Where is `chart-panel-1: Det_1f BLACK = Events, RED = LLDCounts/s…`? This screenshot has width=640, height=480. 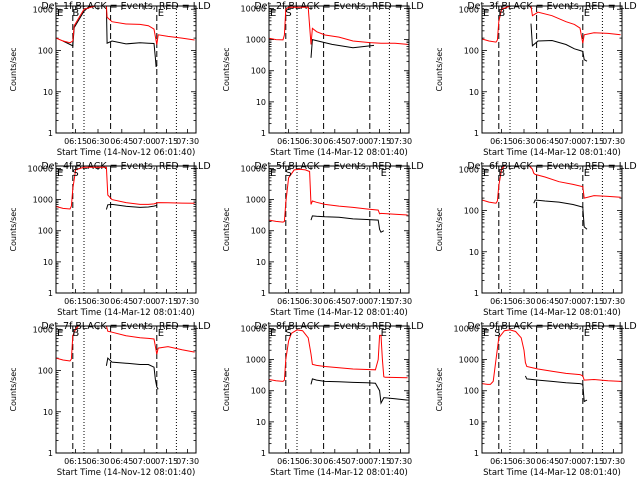 chart-panel-1: Det_1f BLACK = Events, RED = LLDCounts/s… is located at coordinates (110, 79).